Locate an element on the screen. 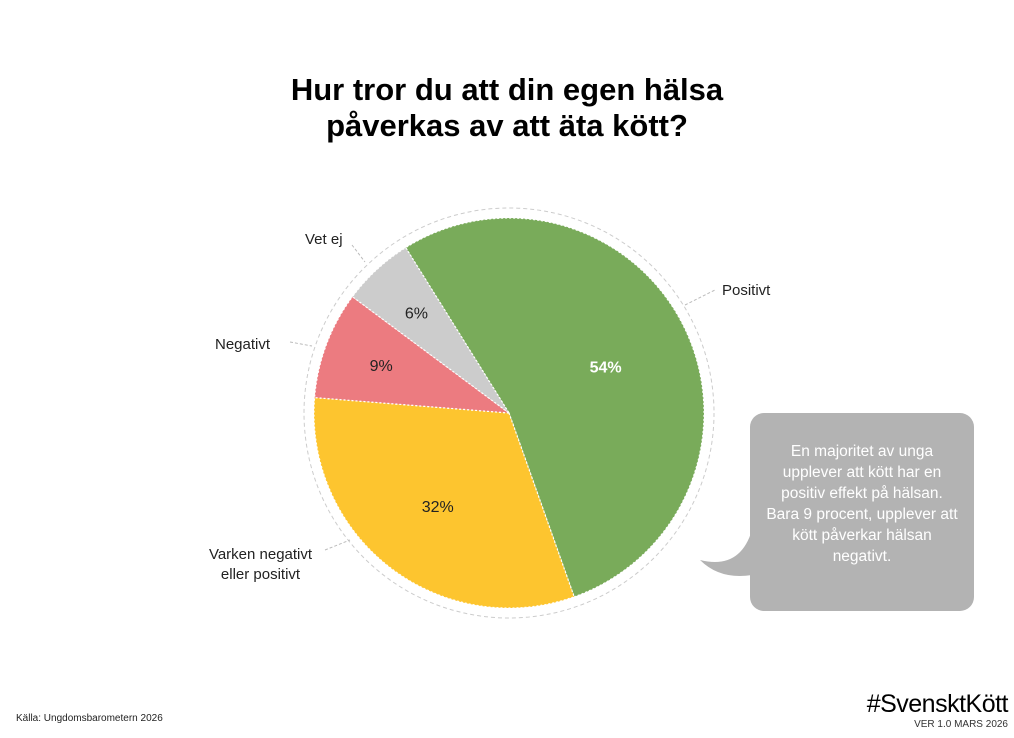 The width and height of the screenshot is (1014, 738). source-note: Källa: Ungdomsbarometern 2026 is located at coordinates (89, 718).